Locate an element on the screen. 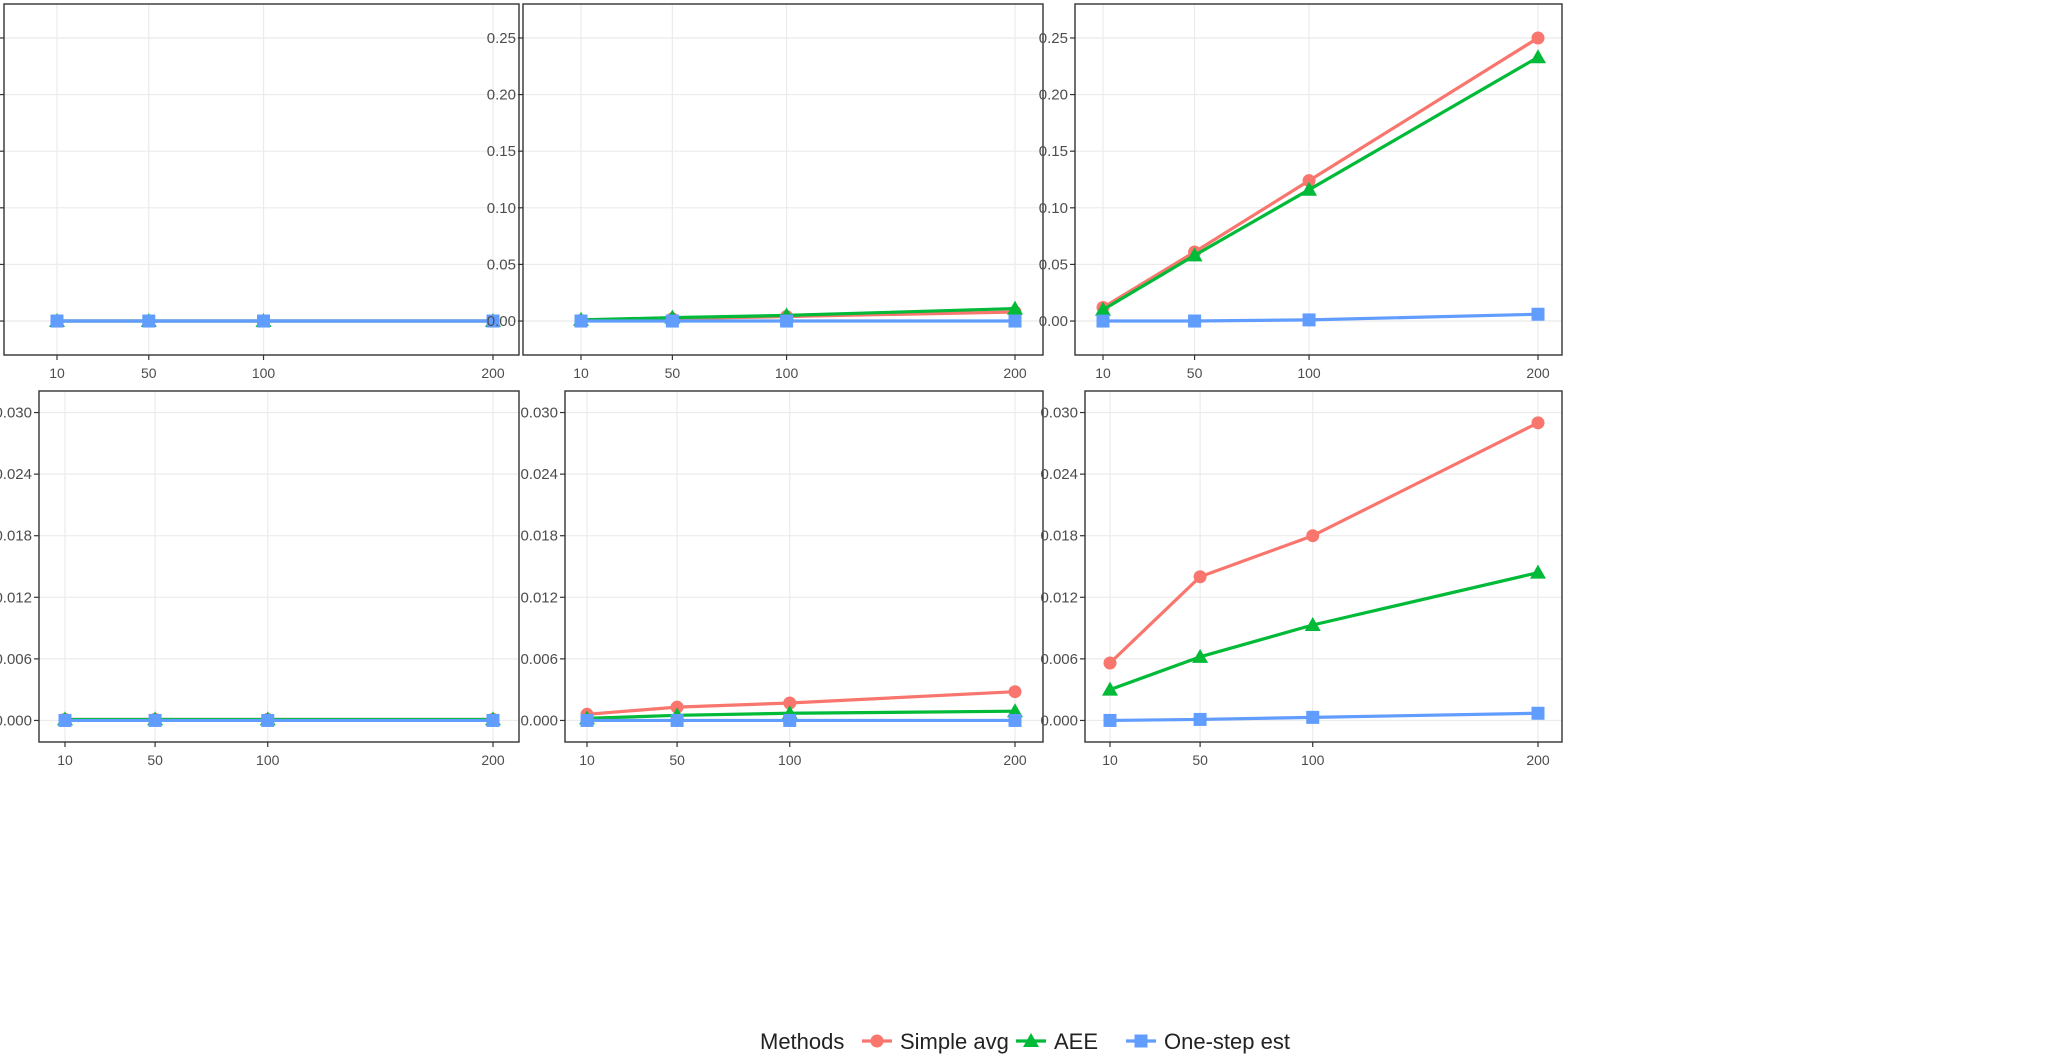 The image size is (2048, 1057). y-tick-label: 0.20 is located at coordinates (1053, 95).